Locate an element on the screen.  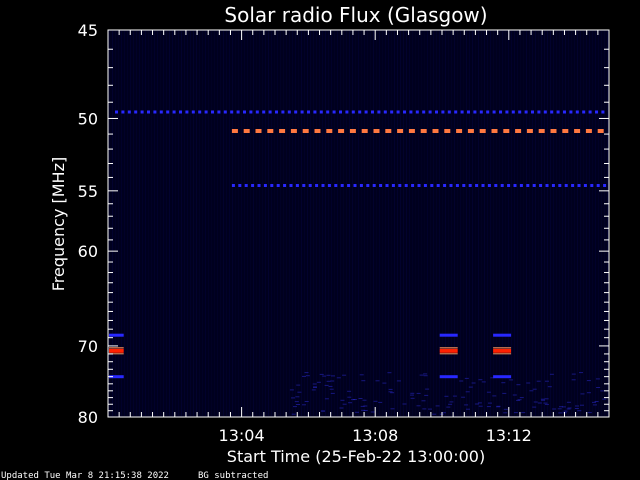
emission-band is located at coordinates (417, 131).